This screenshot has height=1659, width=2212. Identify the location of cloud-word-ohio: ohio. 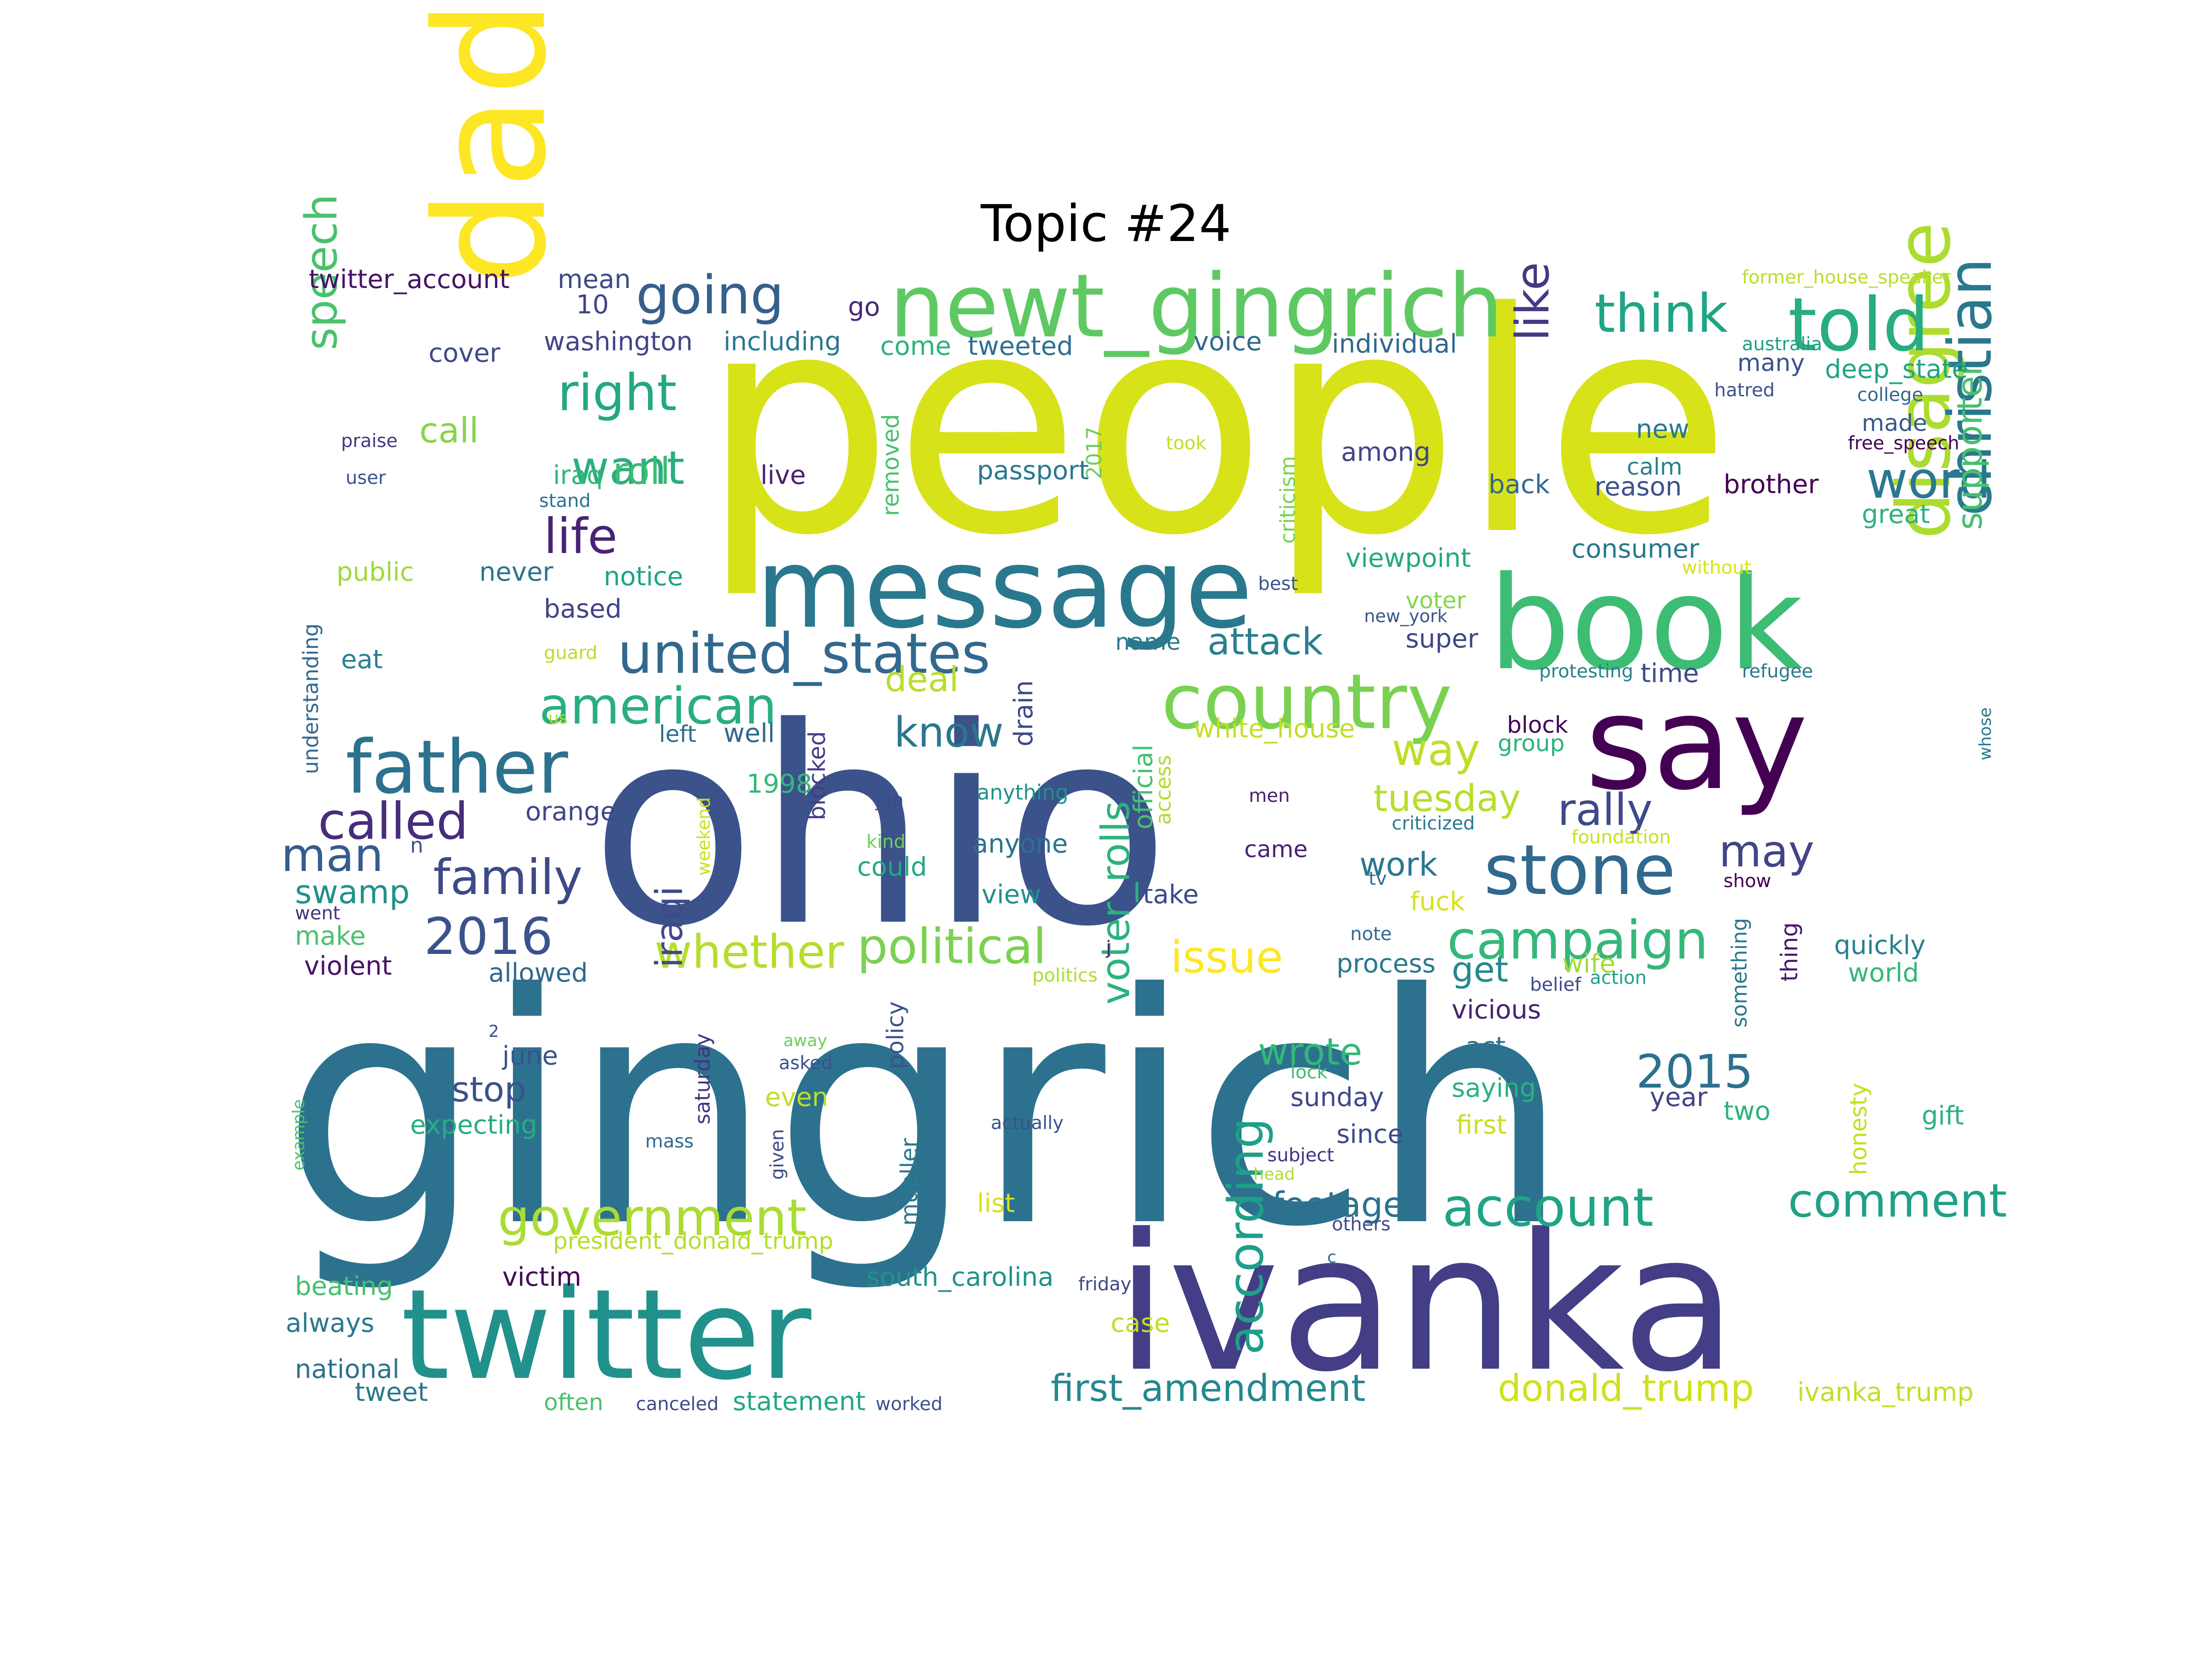
(880, 828).